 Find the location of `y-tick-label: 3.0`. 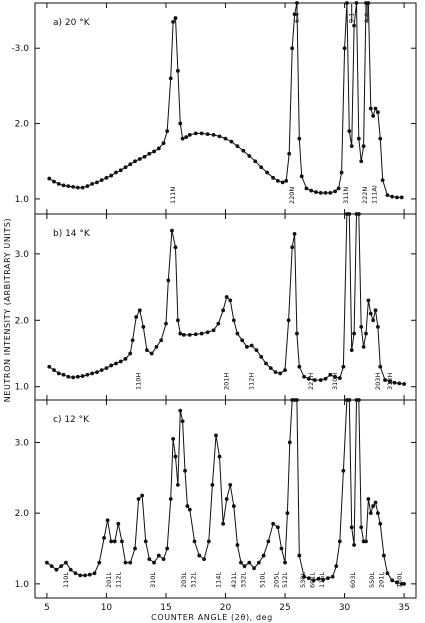

y-tick-label: 3.0 is located at coordinates (22, 443).